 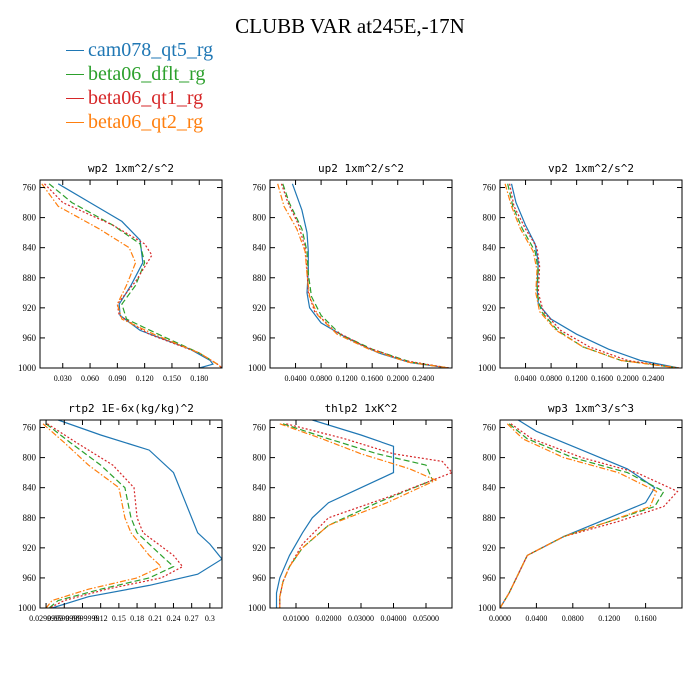 What do you see at coordinates (63, 378) in the screenshot?
I see `x-tick-label: 0.030` at bounding box center [63, 378].